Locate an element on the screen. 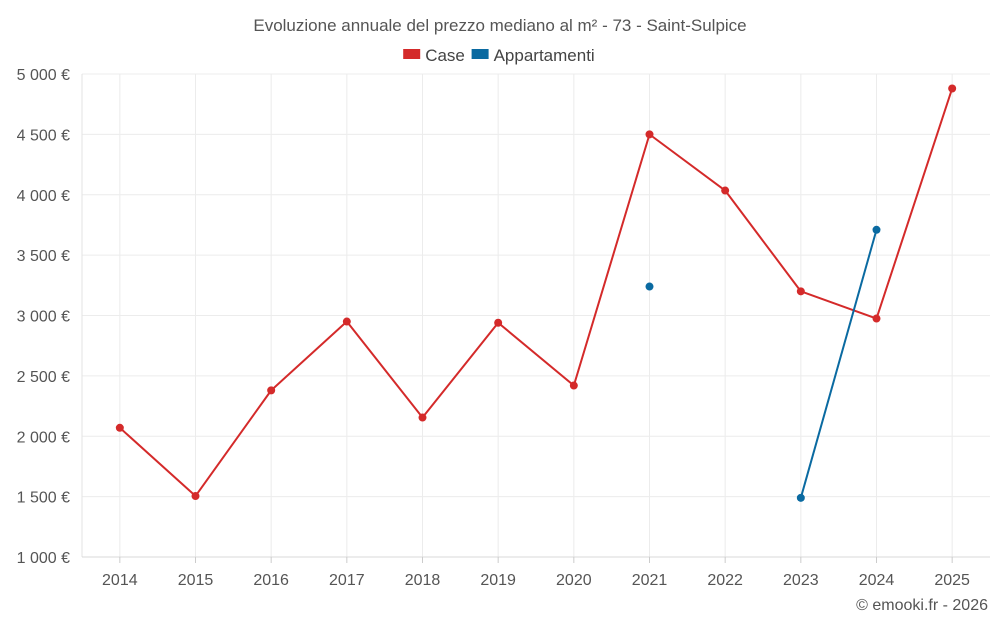 The height and width of the screenshot is (630, 1000). series-appartamenti is located at coordinates (763, 363).